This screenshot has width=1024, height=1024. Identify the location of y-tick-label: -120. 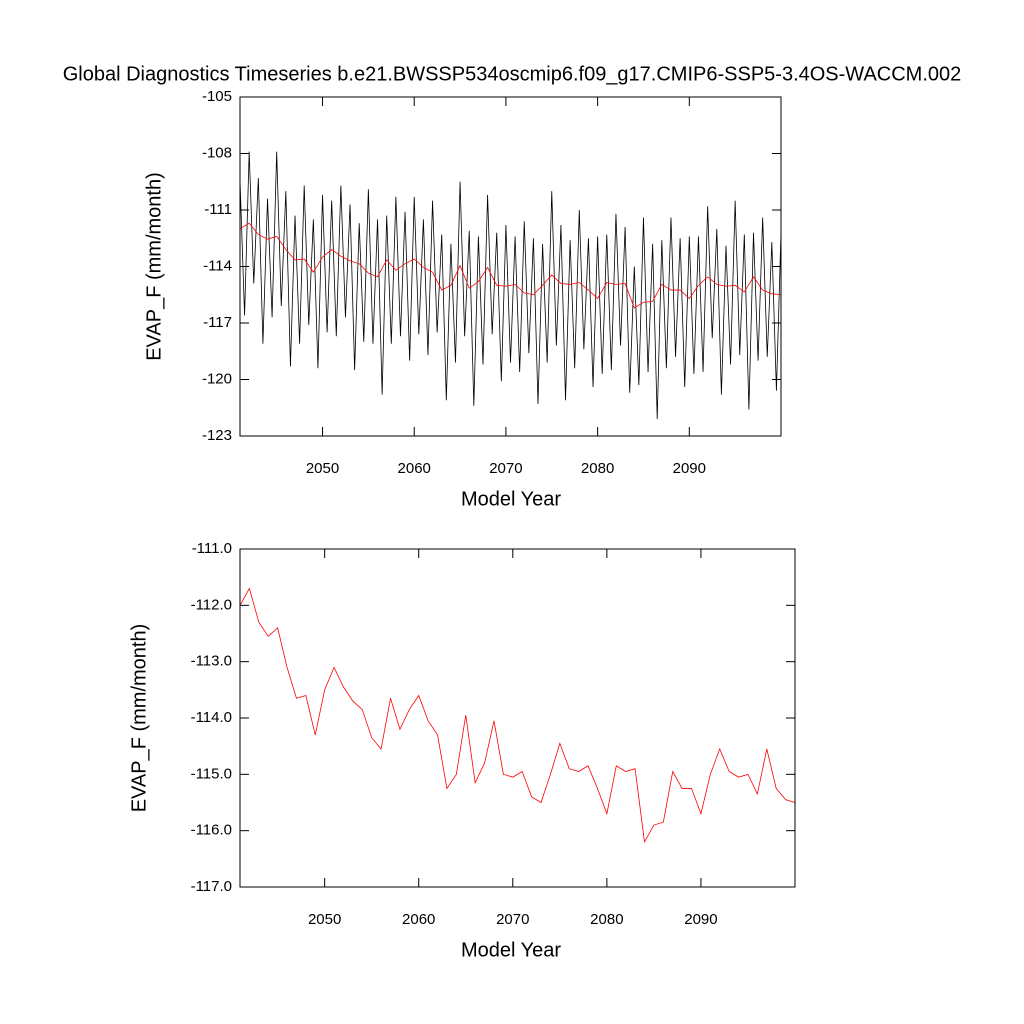
(217, 378).